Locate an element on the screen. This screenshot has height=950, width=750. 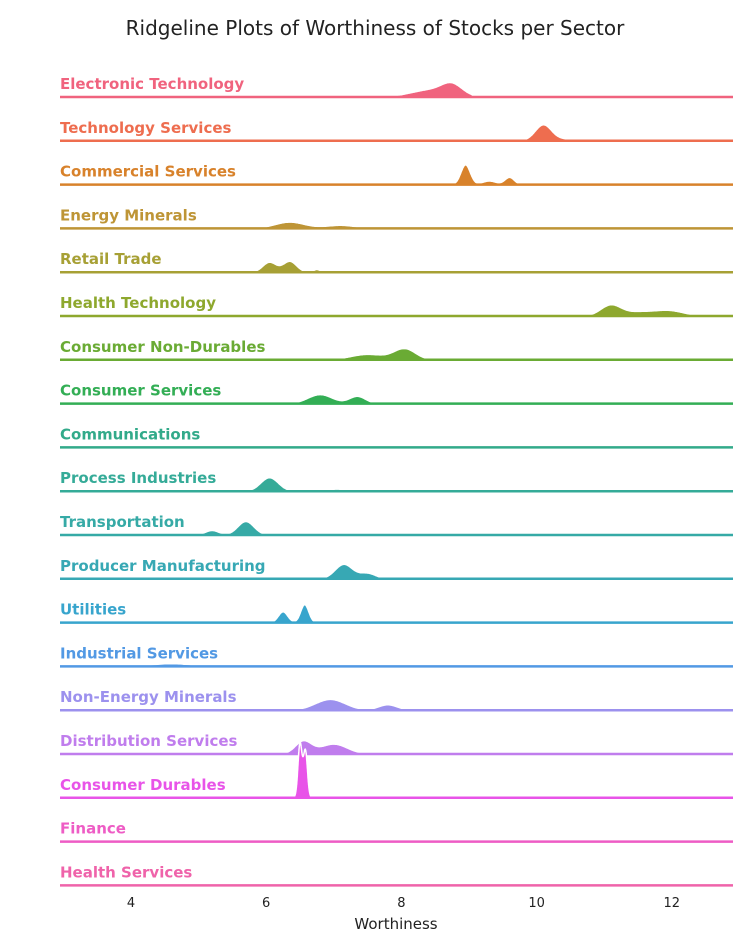
ridge-row: Finance is located at coordinates (396, 831).